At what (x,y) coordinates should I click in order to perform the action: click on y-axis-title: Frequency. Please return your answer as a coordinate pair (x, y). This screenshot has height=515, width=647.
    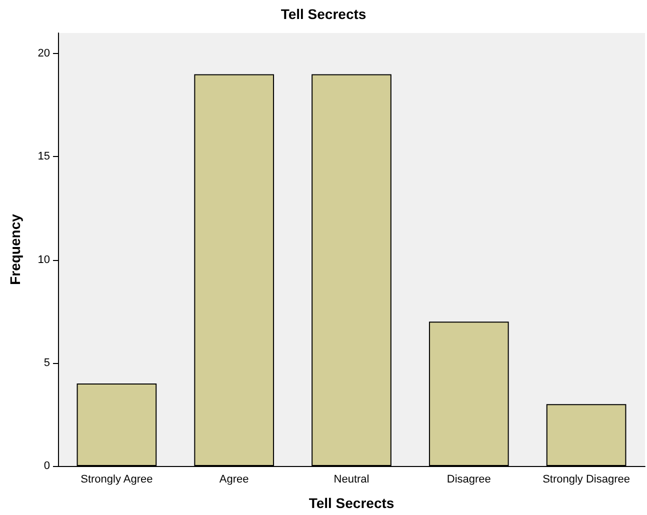
    Looking at the image, I should click on (15, 249).